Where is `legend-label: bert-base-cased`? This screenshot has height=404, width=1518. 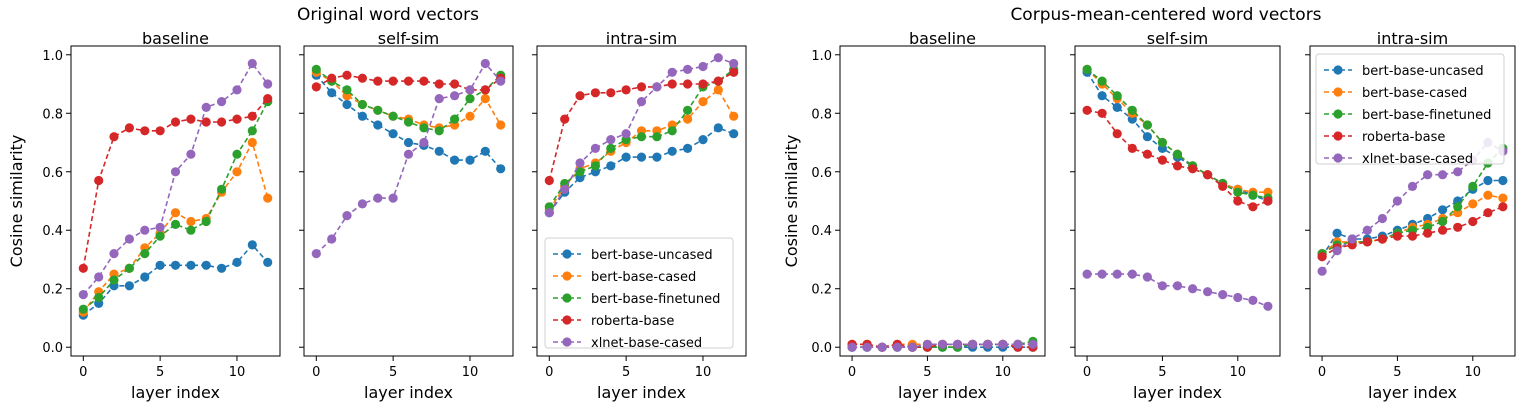
legend-label: bert-base-cased is located at coordinates (1414, 93).